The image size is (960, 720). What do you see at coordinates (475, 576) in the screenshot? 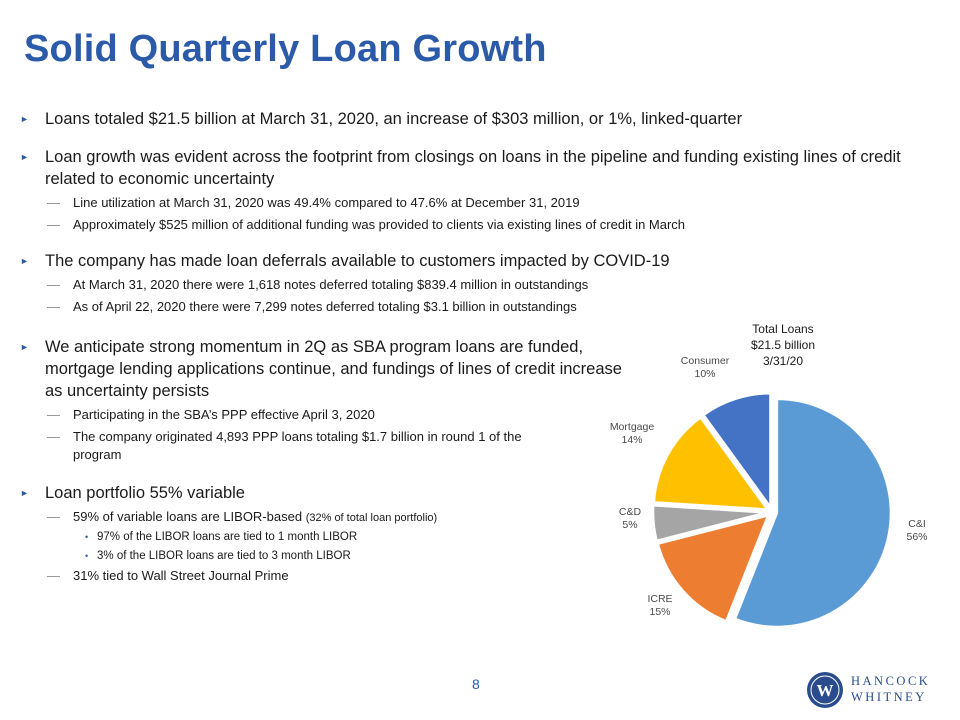
I see `sub-bullet: — 31% tied to Wall Street Journal Prime` at bounding box center [475, 576].